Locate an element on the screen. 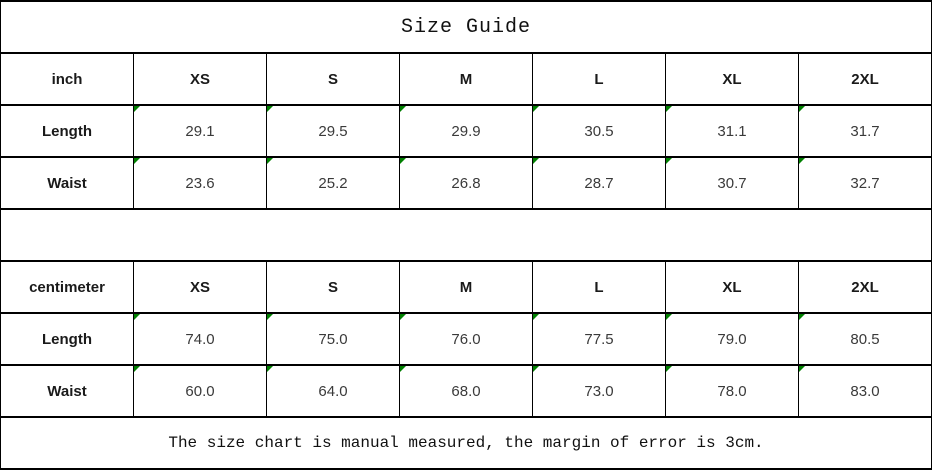 This screenshot has height=470, width=932. unit-label-centimeter: centimeter is located at coordinates (67, 287).